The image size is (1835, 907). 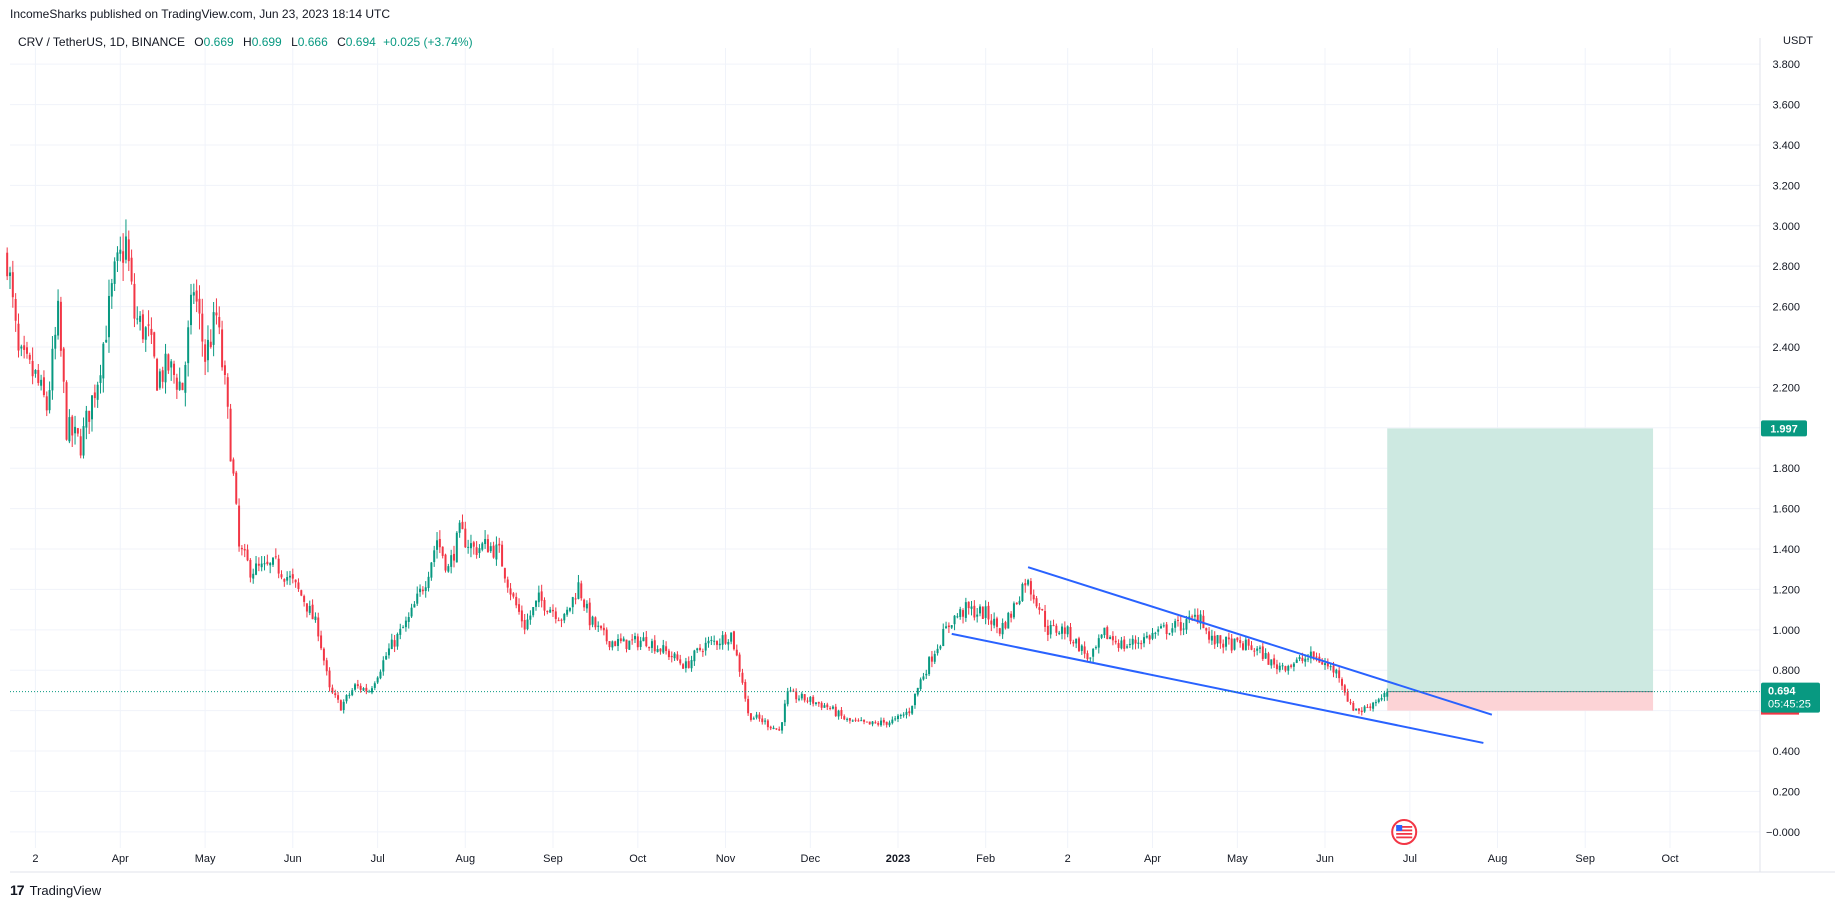 What do you see at coordinates (637, 859) in the screenshot?
I see `x-tick-label: Oct` at bounding box center [637, 859].